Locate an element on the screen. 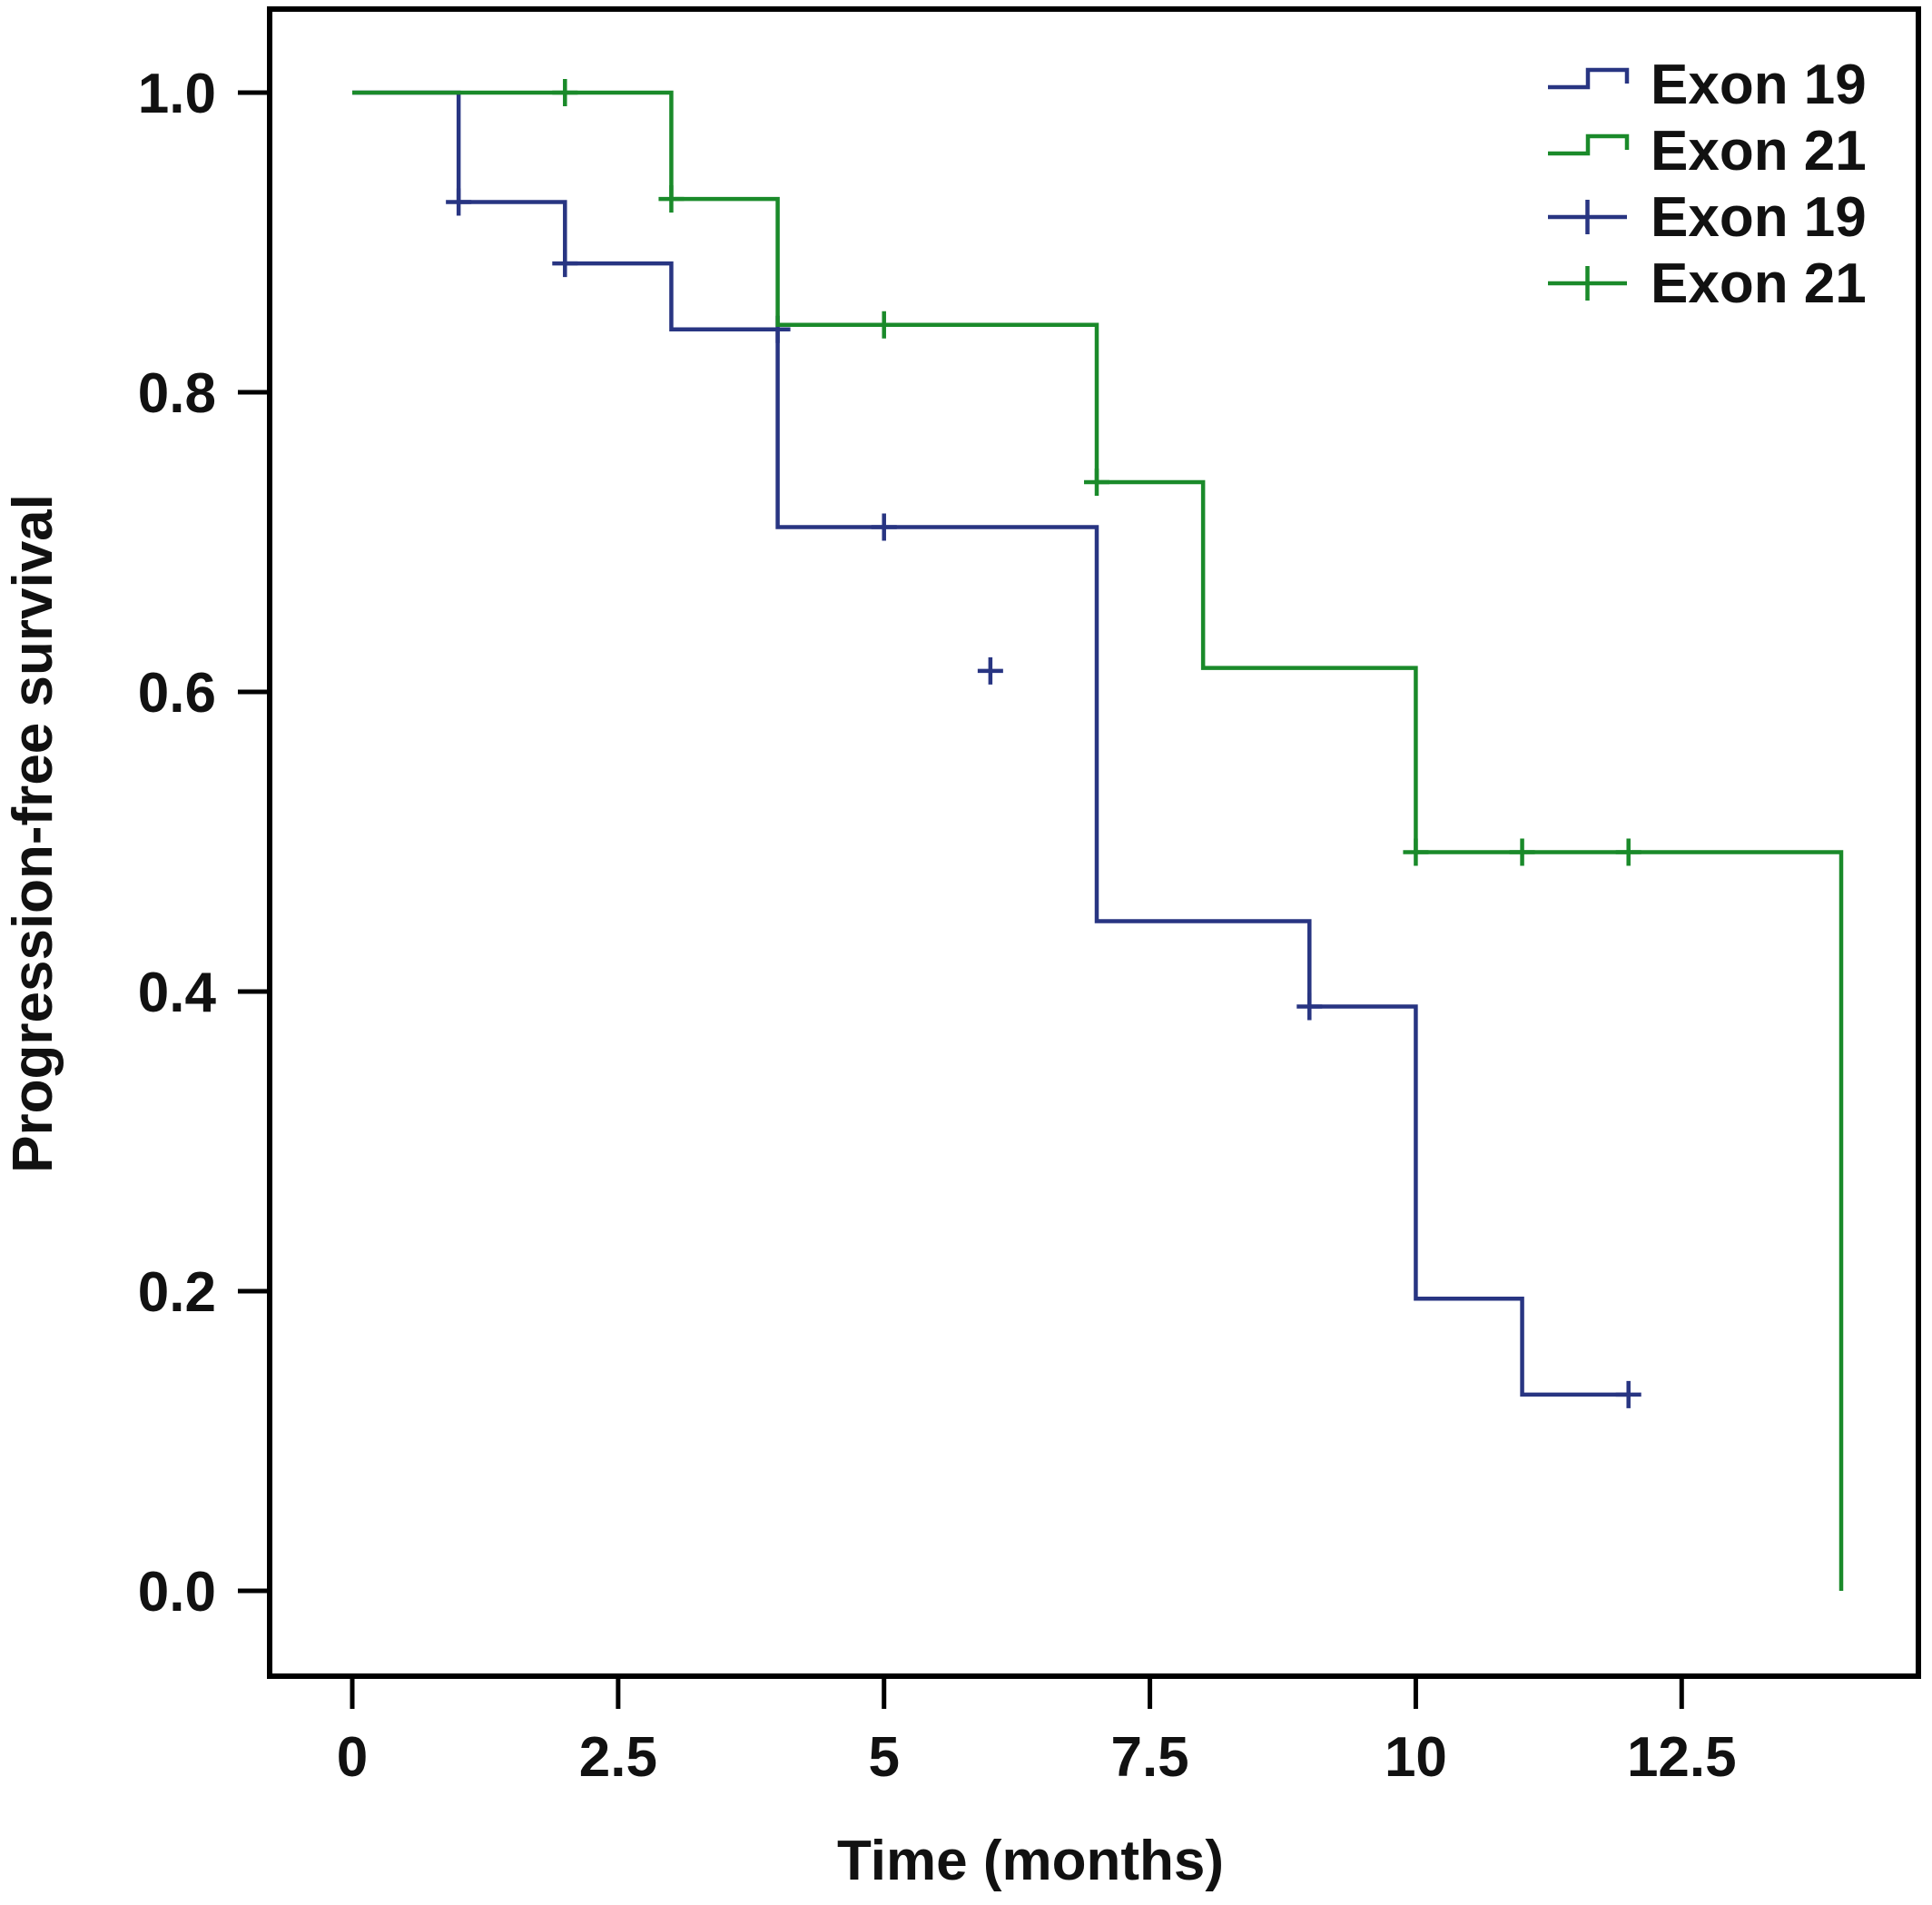  x-tick-label: 5 is located at coordinates (884, 1757).